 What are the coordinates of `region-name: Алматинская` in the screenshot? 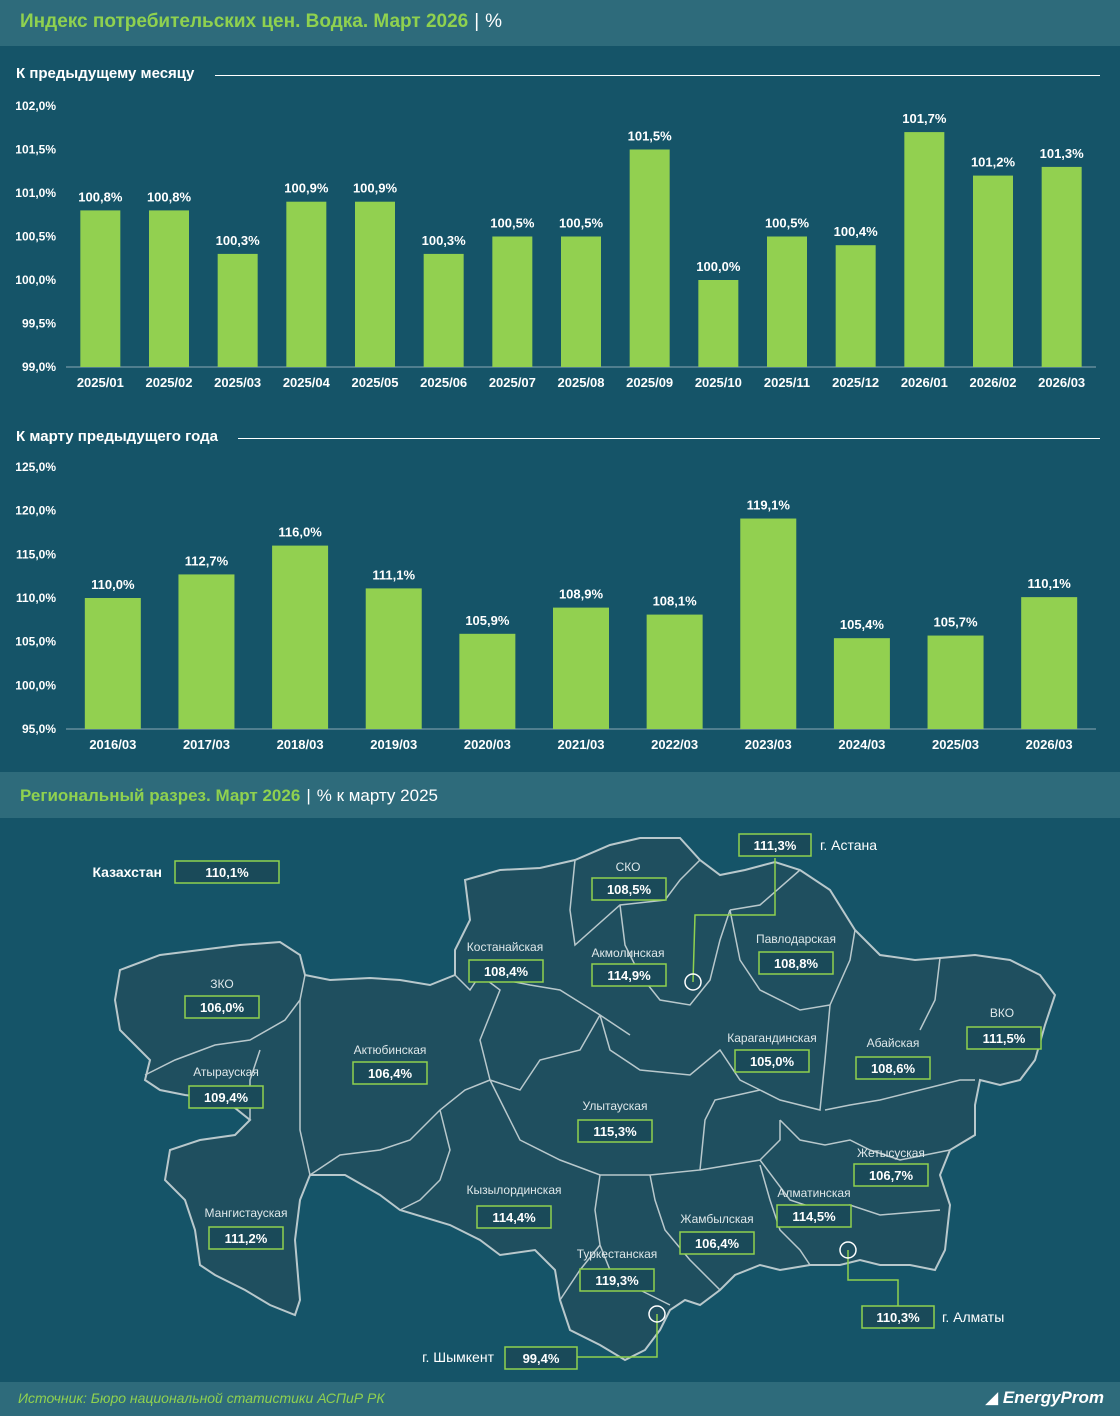 It's located at (813, 1193).